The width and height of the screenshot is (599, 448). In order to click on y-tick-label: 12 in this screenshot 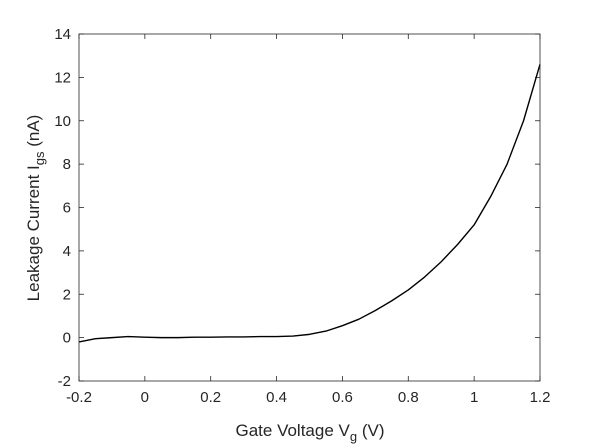, I will do `click(62, 77)`.